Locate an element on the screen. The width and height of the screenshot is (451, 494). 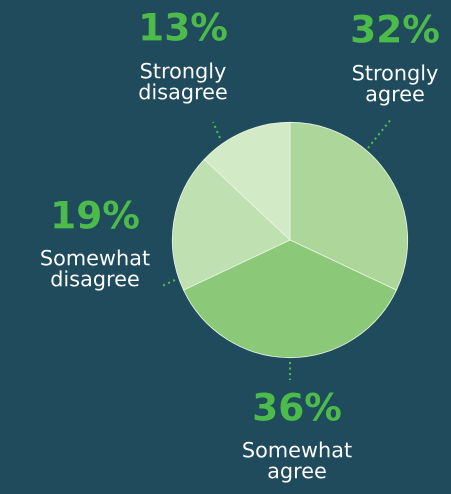
data-label: 32% is located at coordinates (395, 28).